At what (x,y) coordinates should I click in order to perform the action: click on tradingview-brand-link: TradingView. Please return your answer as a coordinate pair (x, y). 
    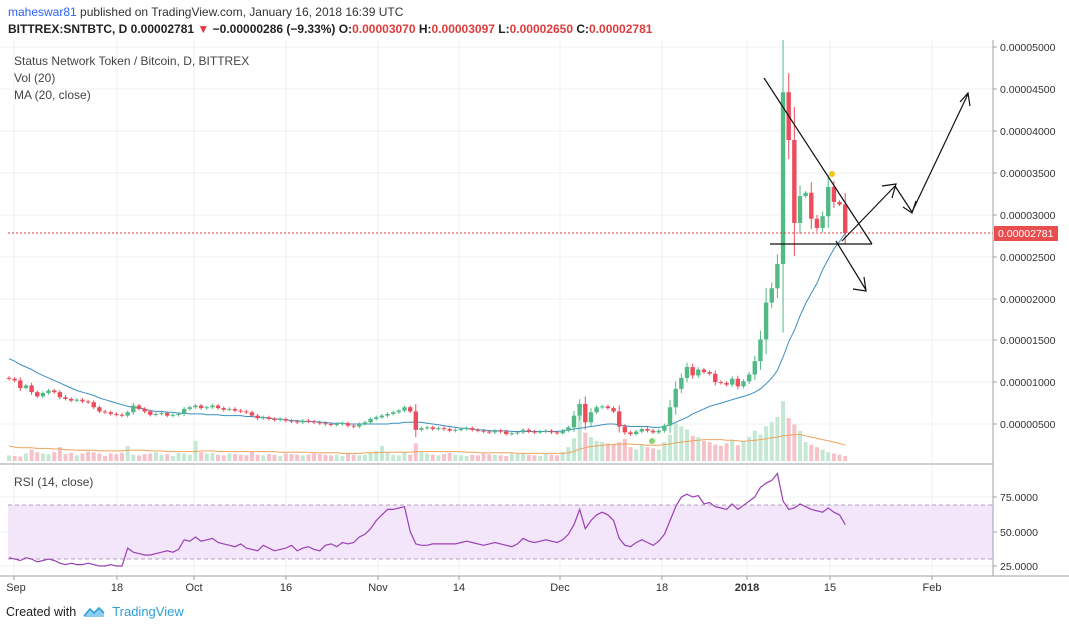
    Looking at the image, I should click on (148, 611).